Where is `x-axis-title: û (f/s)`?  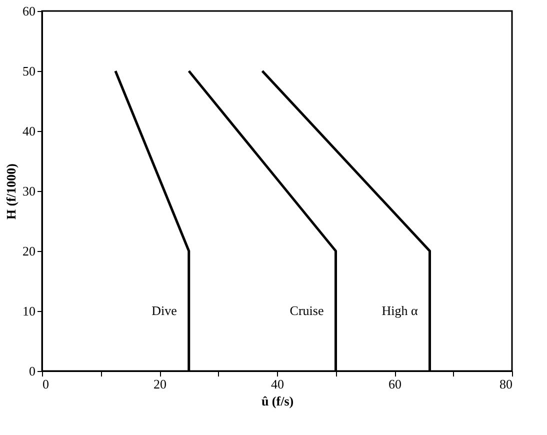
x-axis-title: û (f/s) is located at coordinates (277, 401).